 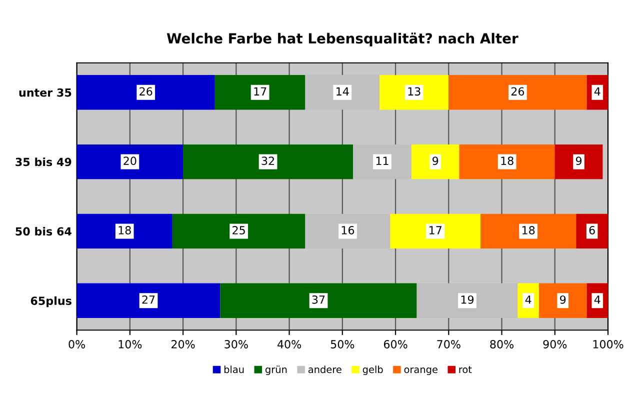 What do you see at coordinates (555, 344) in the screenshot?
I see `x-tick-label: 90%` at bounding box center [555, 344].